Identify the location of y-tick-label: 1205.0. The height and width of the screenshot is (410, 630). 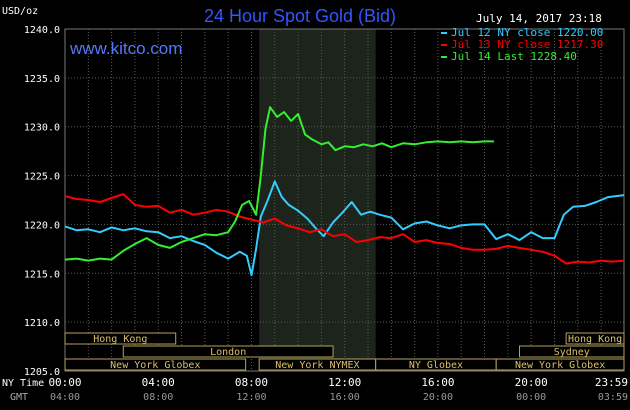
(42, 372).